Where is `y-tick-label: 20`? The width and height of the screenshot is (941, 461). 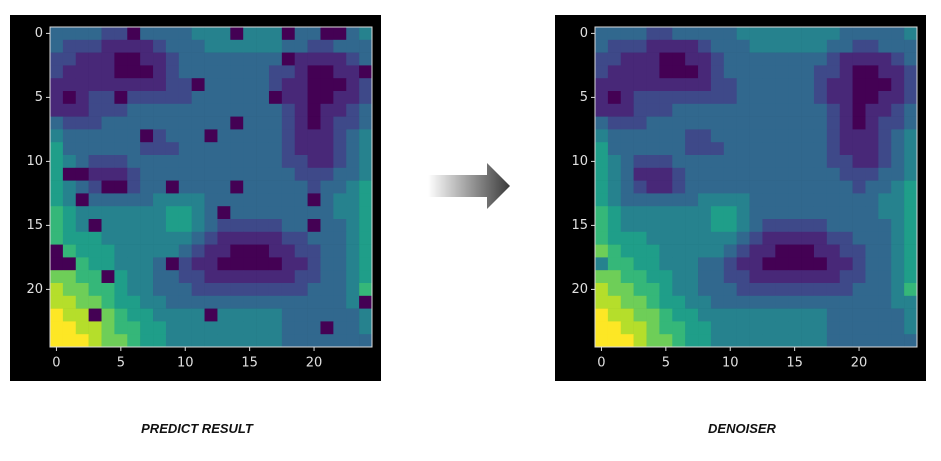
y-tick-label: 20 is located at coordinates (34, 289).